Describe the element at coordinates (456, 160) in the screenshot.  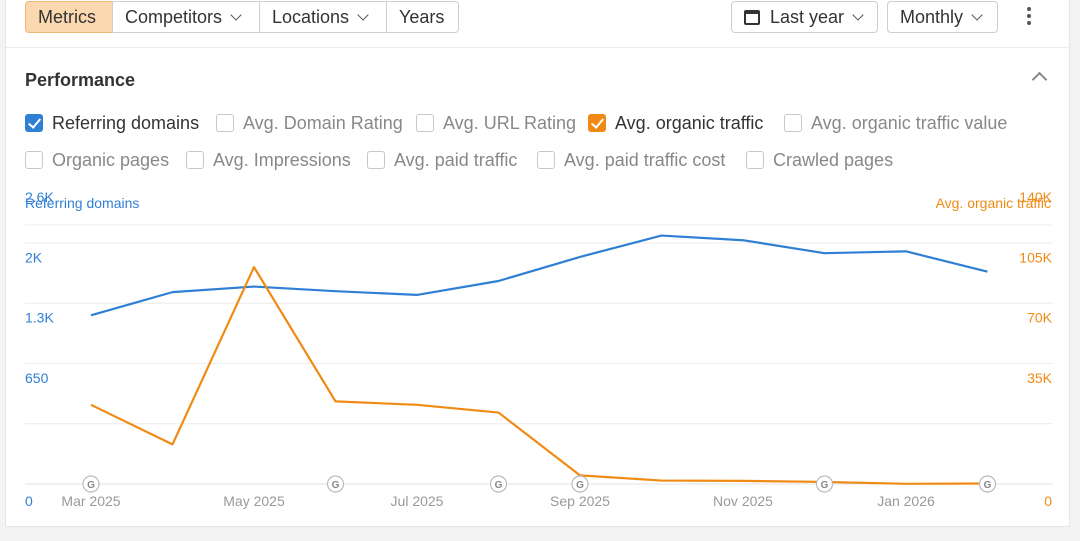
I see `metric-label: Avg. paid traffic` at that location.